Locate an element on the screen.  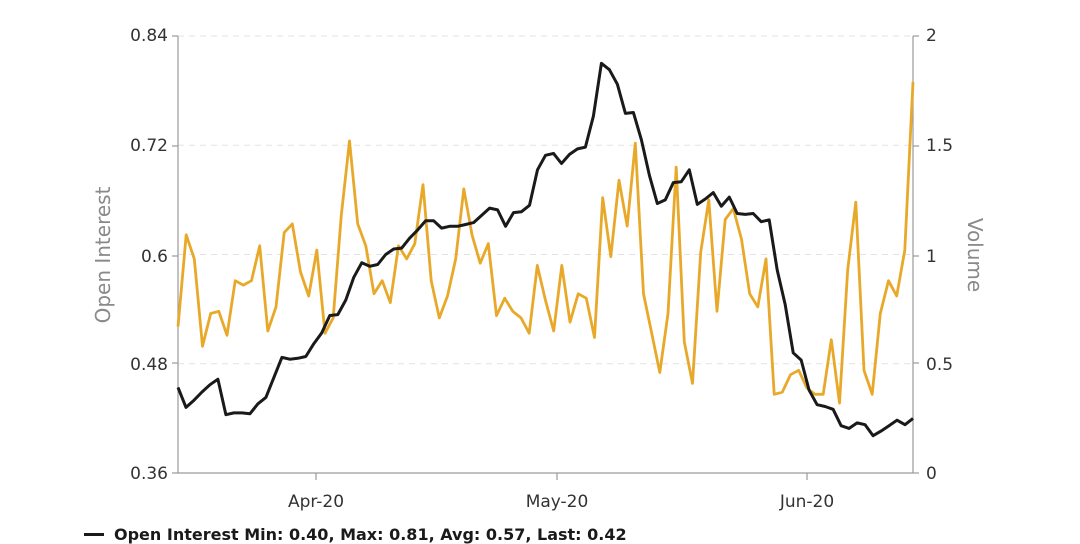
x-tick-label: Jun-20 is located at coordinates (806, 502).